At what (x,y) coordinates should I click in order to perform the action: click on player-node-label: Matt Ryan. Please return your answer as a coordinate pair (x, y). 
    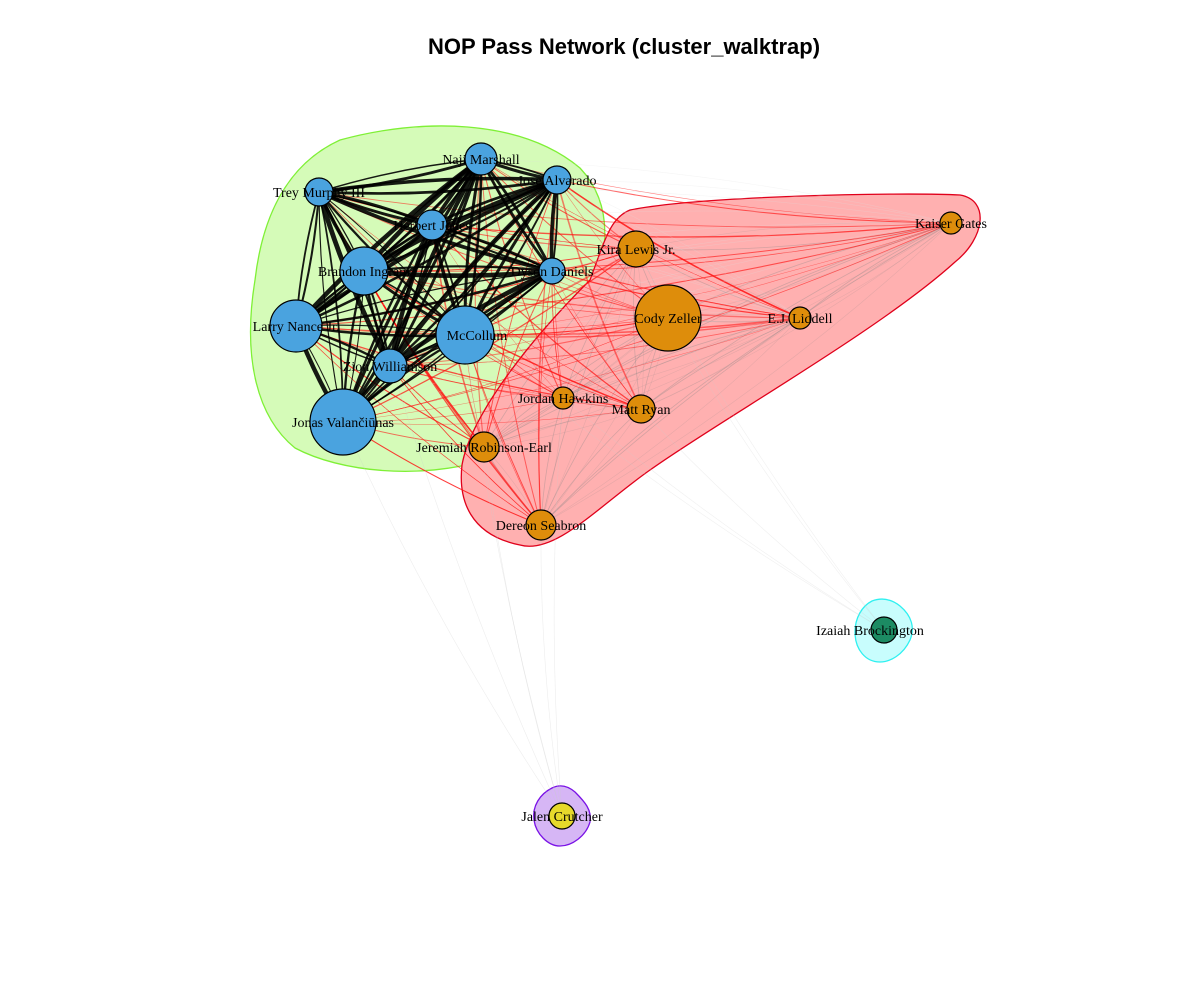
    Looking at the image, I should click on (641, 410).